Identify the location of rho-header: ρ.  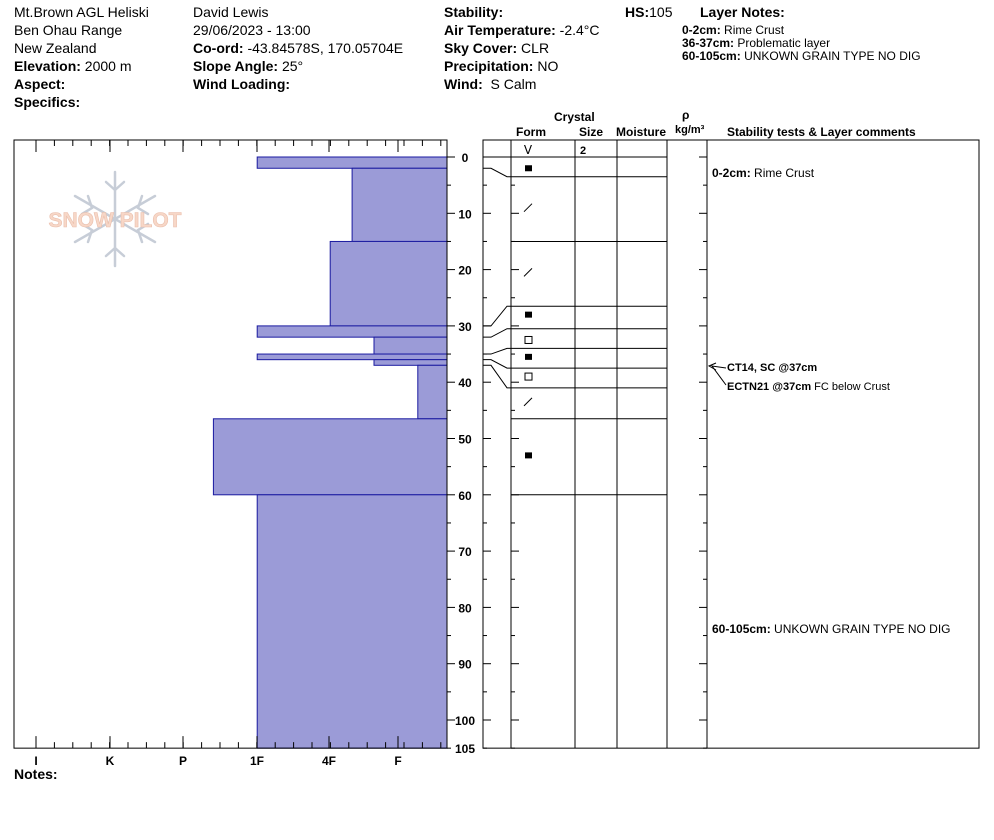
(686, 115).